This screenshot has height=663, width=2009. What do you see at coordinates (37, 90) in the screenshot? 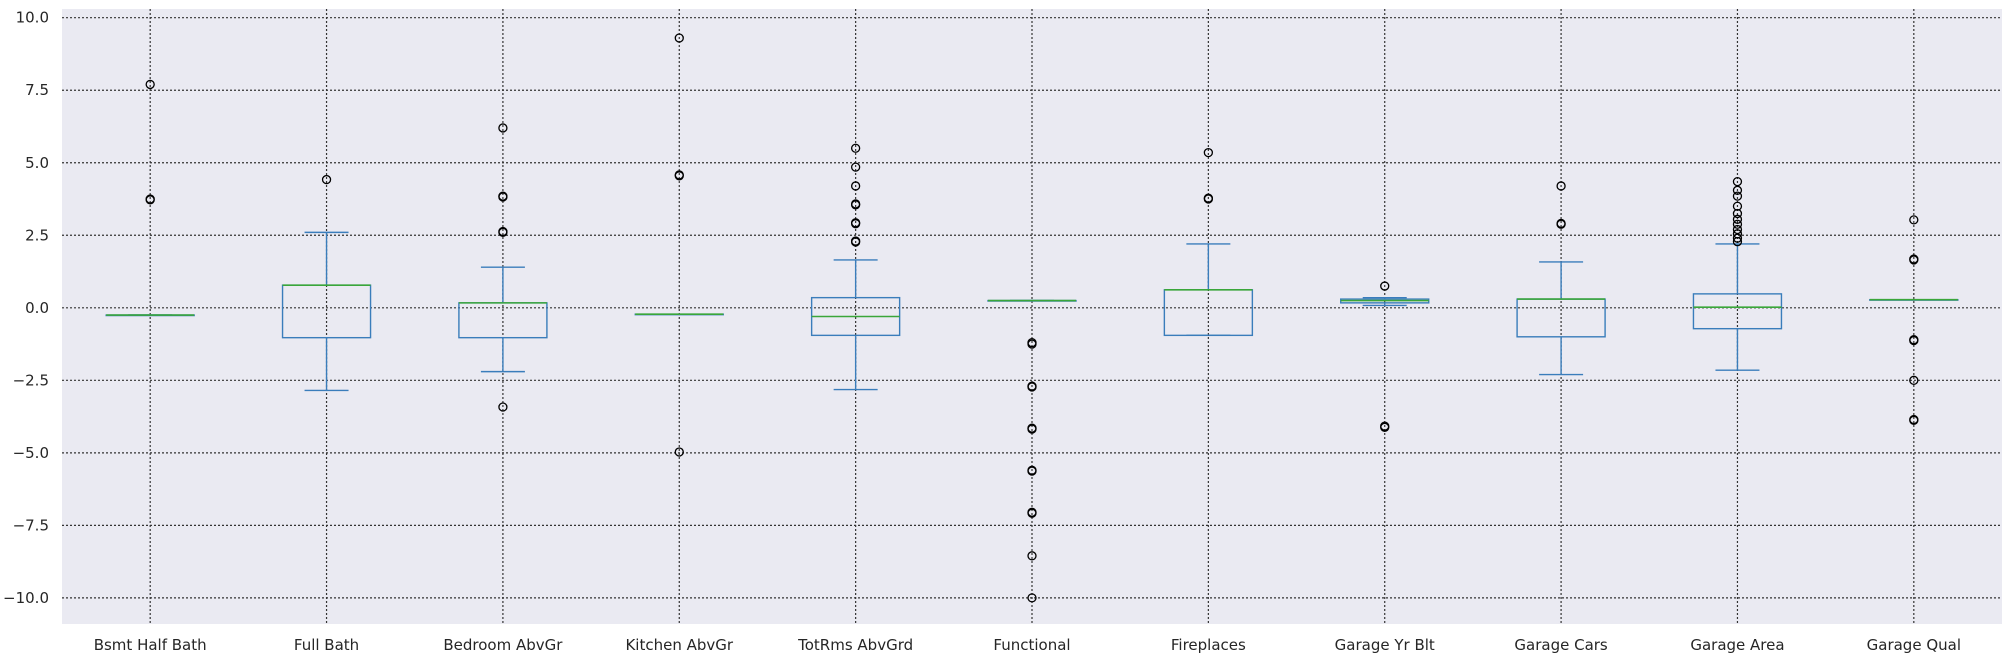
I see `y-tick-label: 7.5` at bounding box center [37, 90].